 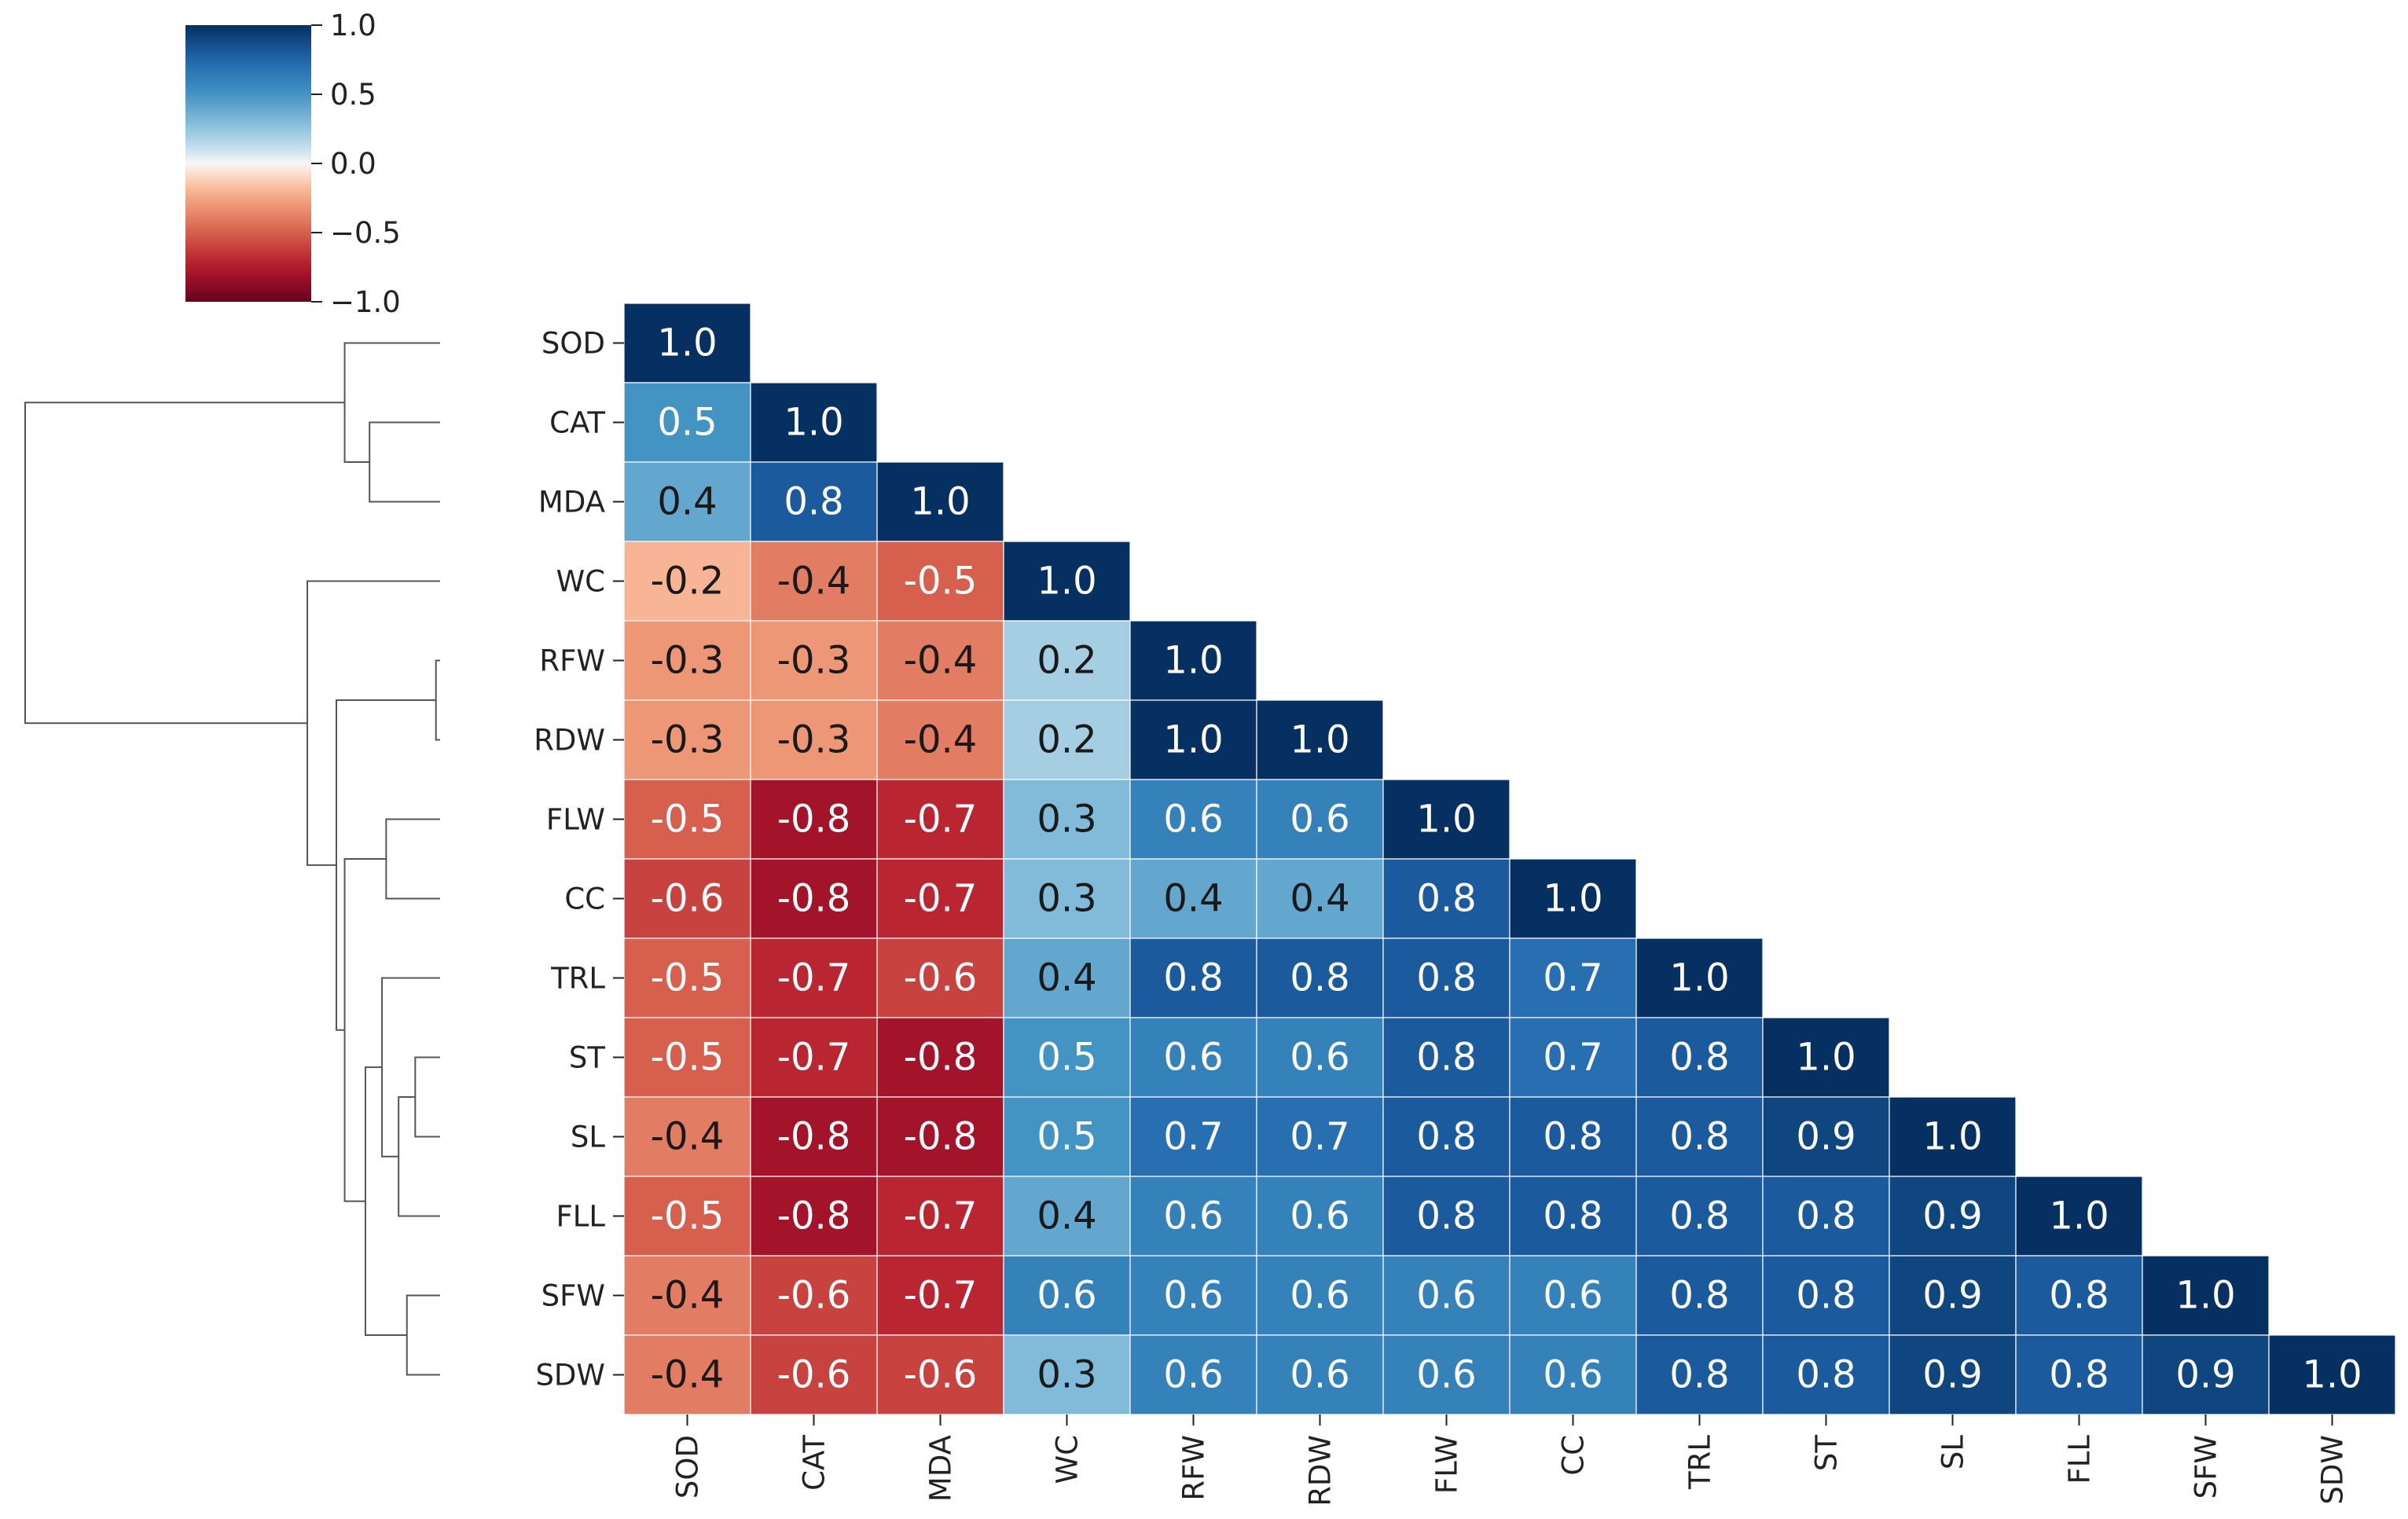 I want to click on cell-sdw-trl, so click(x=1699, y=1374).